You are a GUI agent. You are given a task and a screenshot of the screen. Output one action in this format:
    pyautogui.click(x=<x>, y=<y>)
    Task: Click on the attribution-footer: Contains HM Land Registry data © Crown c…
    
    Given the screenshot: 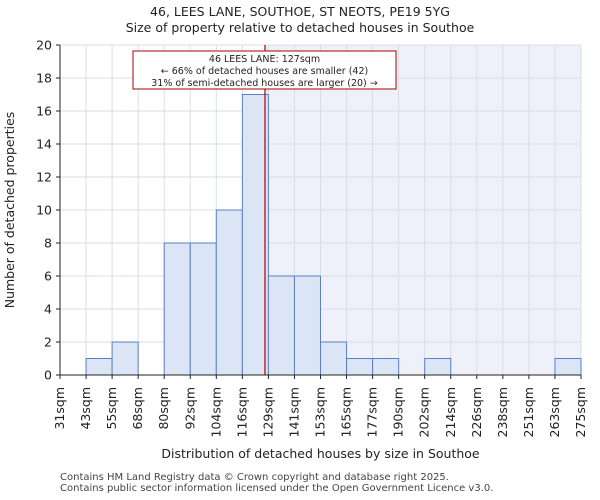 What is the action you would take?
    pyautogui.click(x=276, y=483)
    